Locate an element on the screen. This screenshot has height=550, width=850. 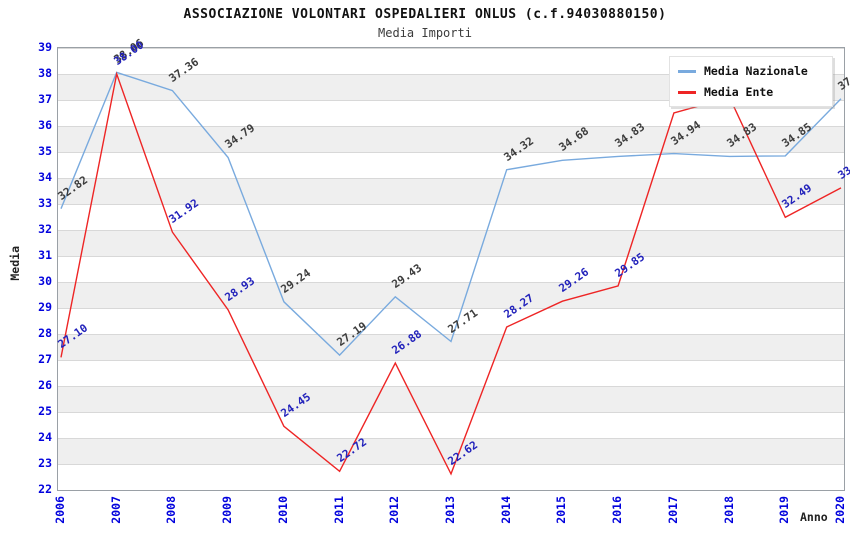
y-axis-tick-label: 28 is located at coordinates (45, 333).